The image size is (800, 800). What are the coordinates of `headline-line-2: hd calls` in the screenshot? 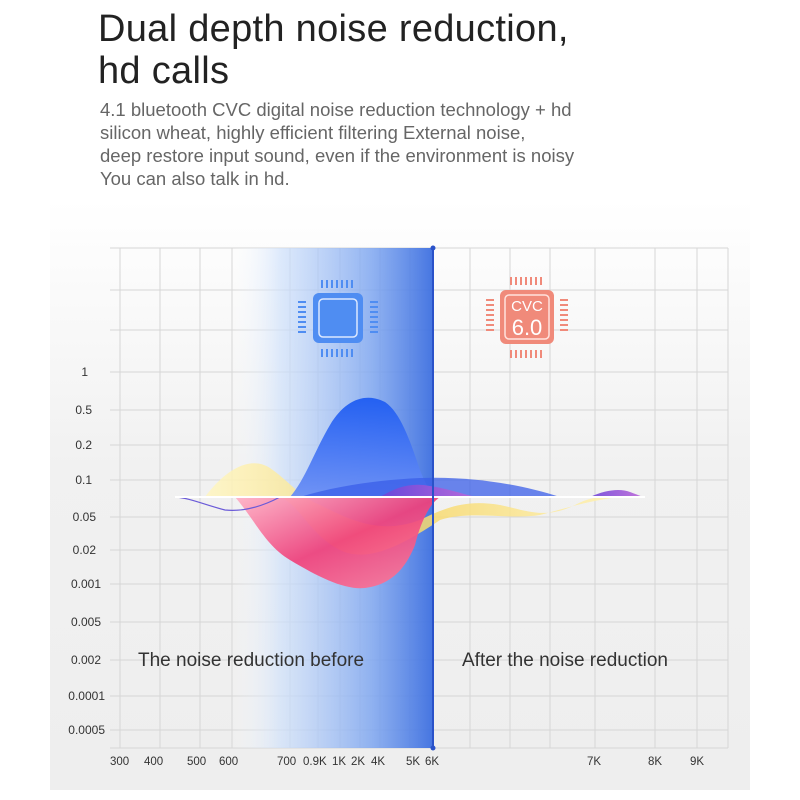 It's located at (164, 71).